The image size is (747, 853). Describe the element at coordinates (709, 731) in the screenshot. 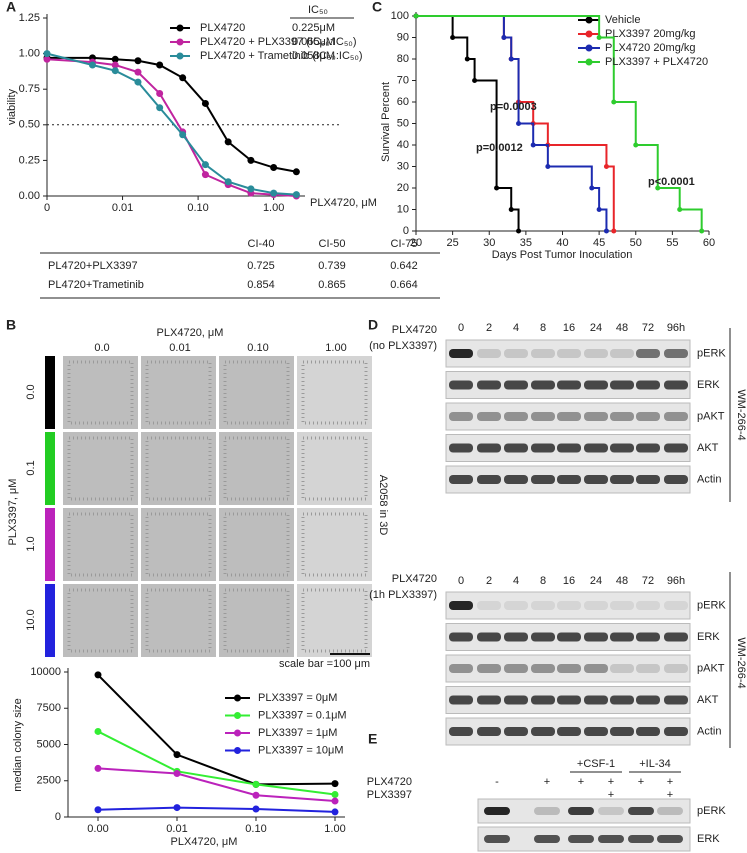

I see `blot-row-label: Actin` at that location.